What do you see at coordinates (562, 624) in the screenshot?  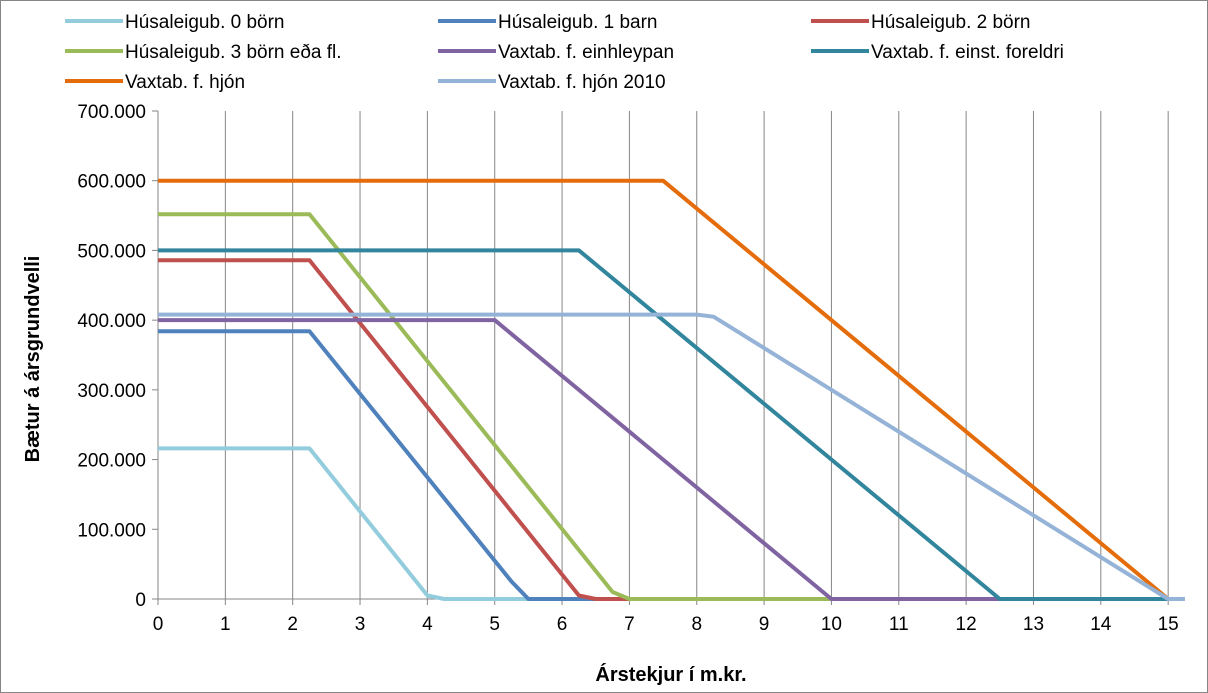 I see `x-tick-label: 6` at bounding box center [562, 624].